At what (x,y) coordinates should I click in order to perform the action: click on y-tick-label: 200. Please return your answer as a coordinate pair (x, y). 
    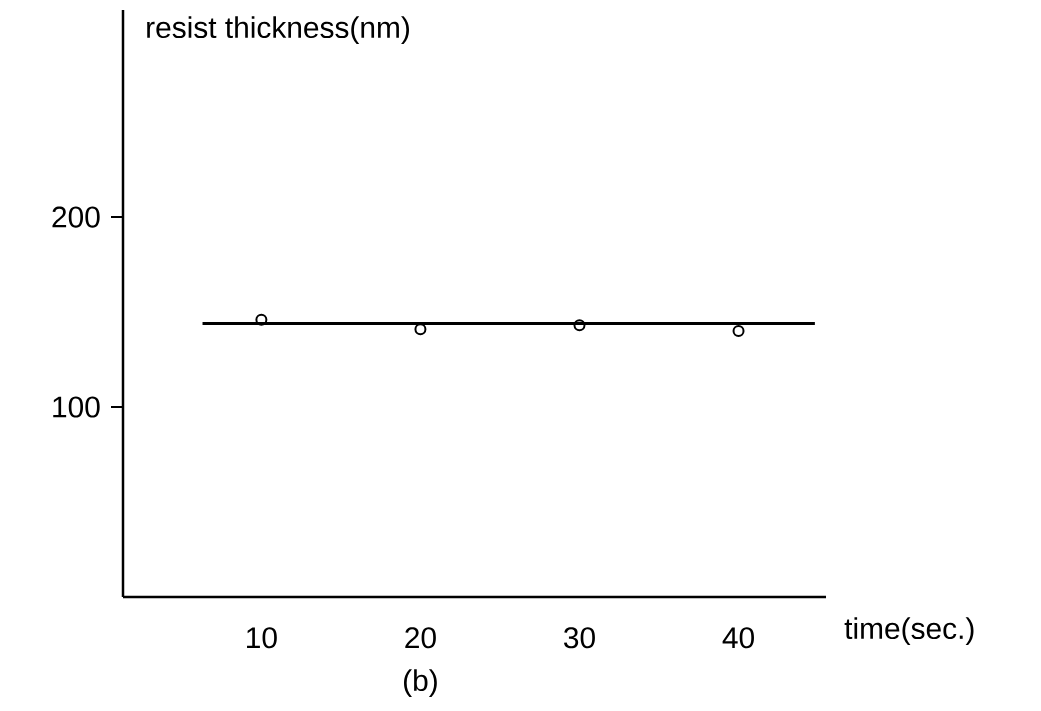
    Looking at the image, I should click on (76, 217).